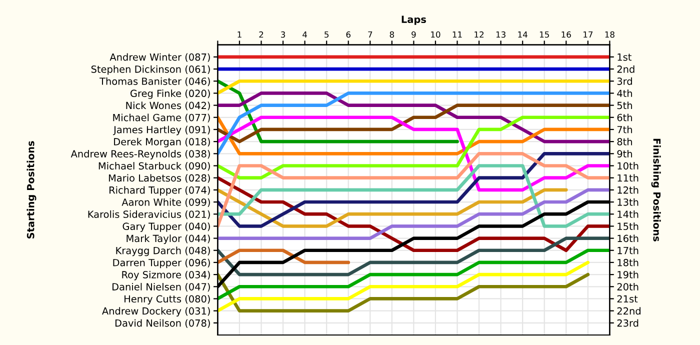 This screenshot has height=345, width=700. I want to click on text: James Hartley (091), so click(161, 131).